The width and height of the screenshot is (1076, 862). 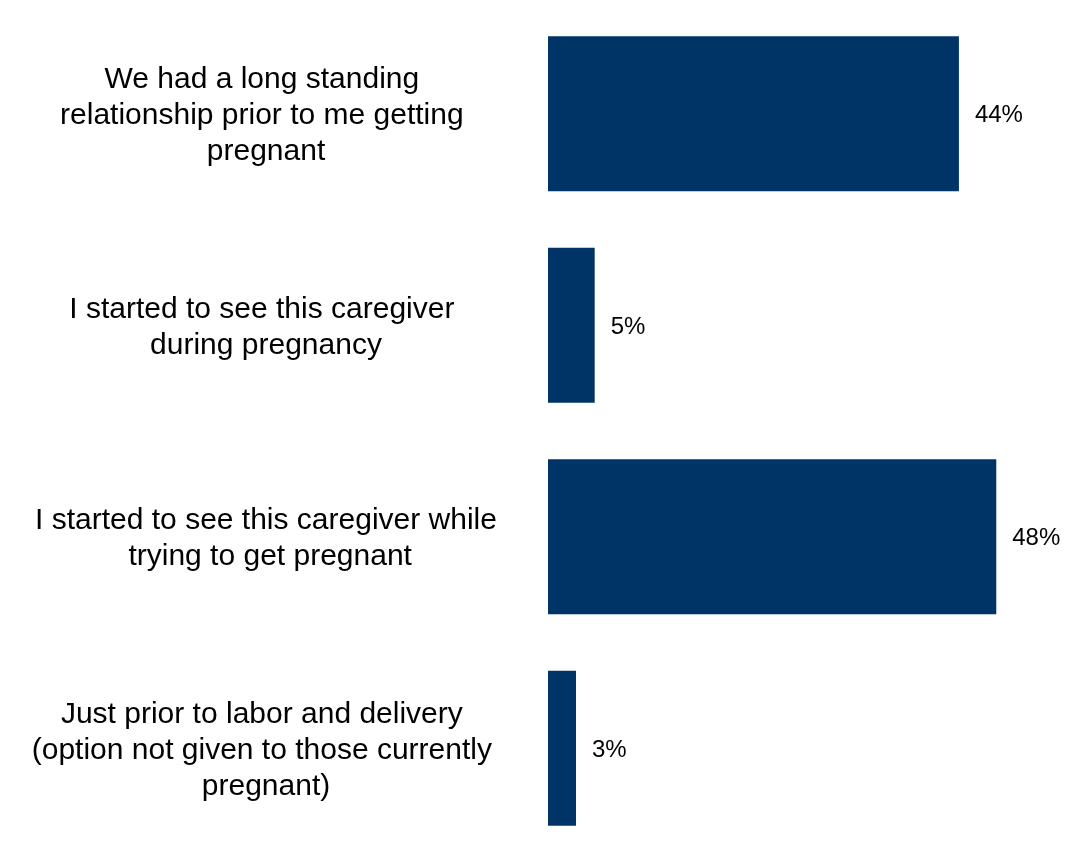 I want to click on y-tick-label: I started to see this caregiver while trying to get pregnant, so click(x=266, y=537).